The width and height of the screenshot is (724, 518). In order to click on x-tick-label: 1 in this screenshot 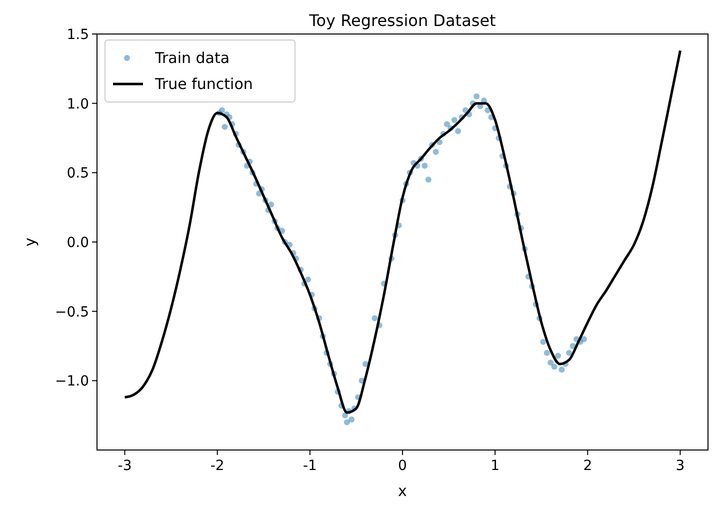, I will do `click(495, 466)`.